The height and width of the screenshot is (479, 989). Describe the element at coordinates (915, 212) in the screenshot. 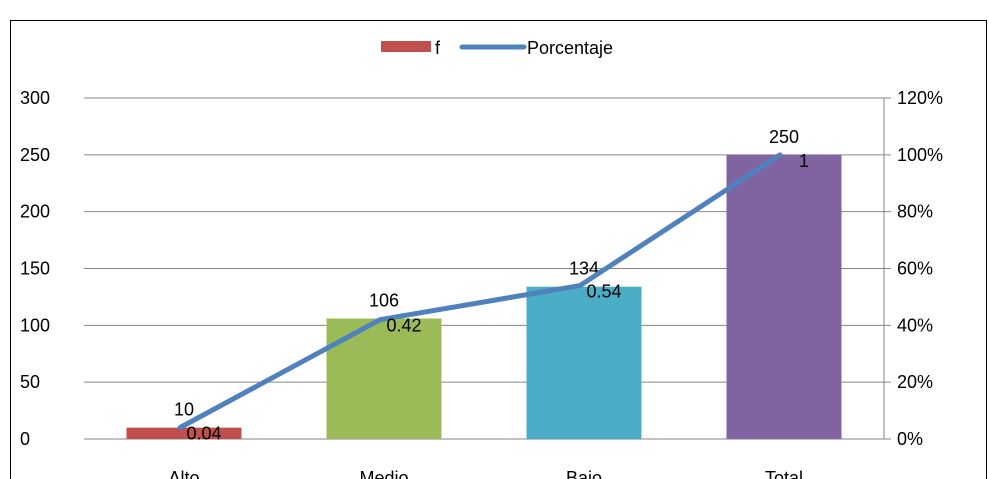

I see `right-tick-label: 80%` at that location.